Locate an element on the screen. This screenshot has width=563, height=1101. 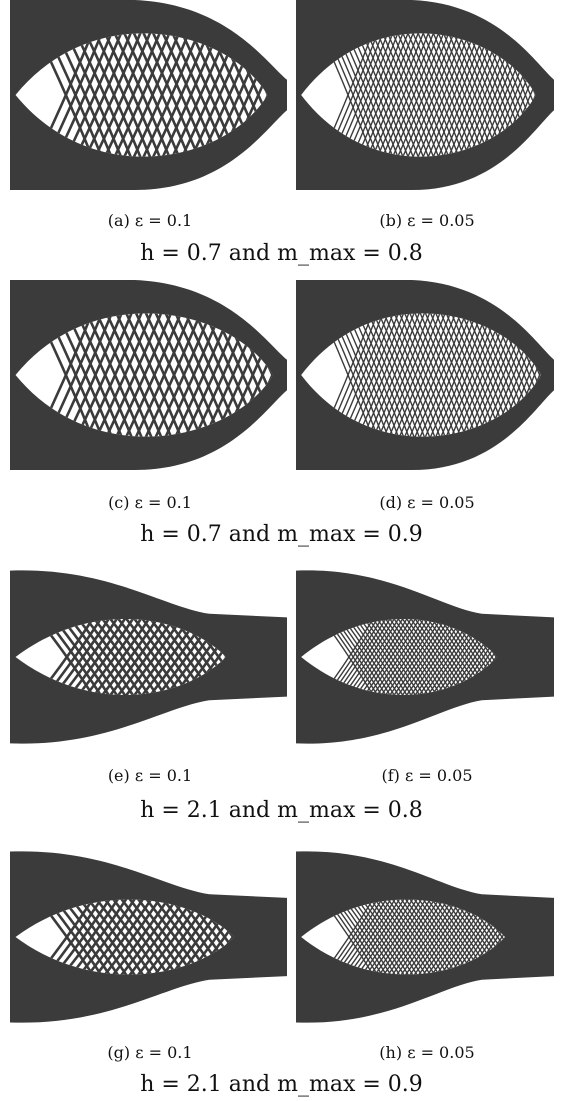
lattice-b is located at coordinates (425, 95).